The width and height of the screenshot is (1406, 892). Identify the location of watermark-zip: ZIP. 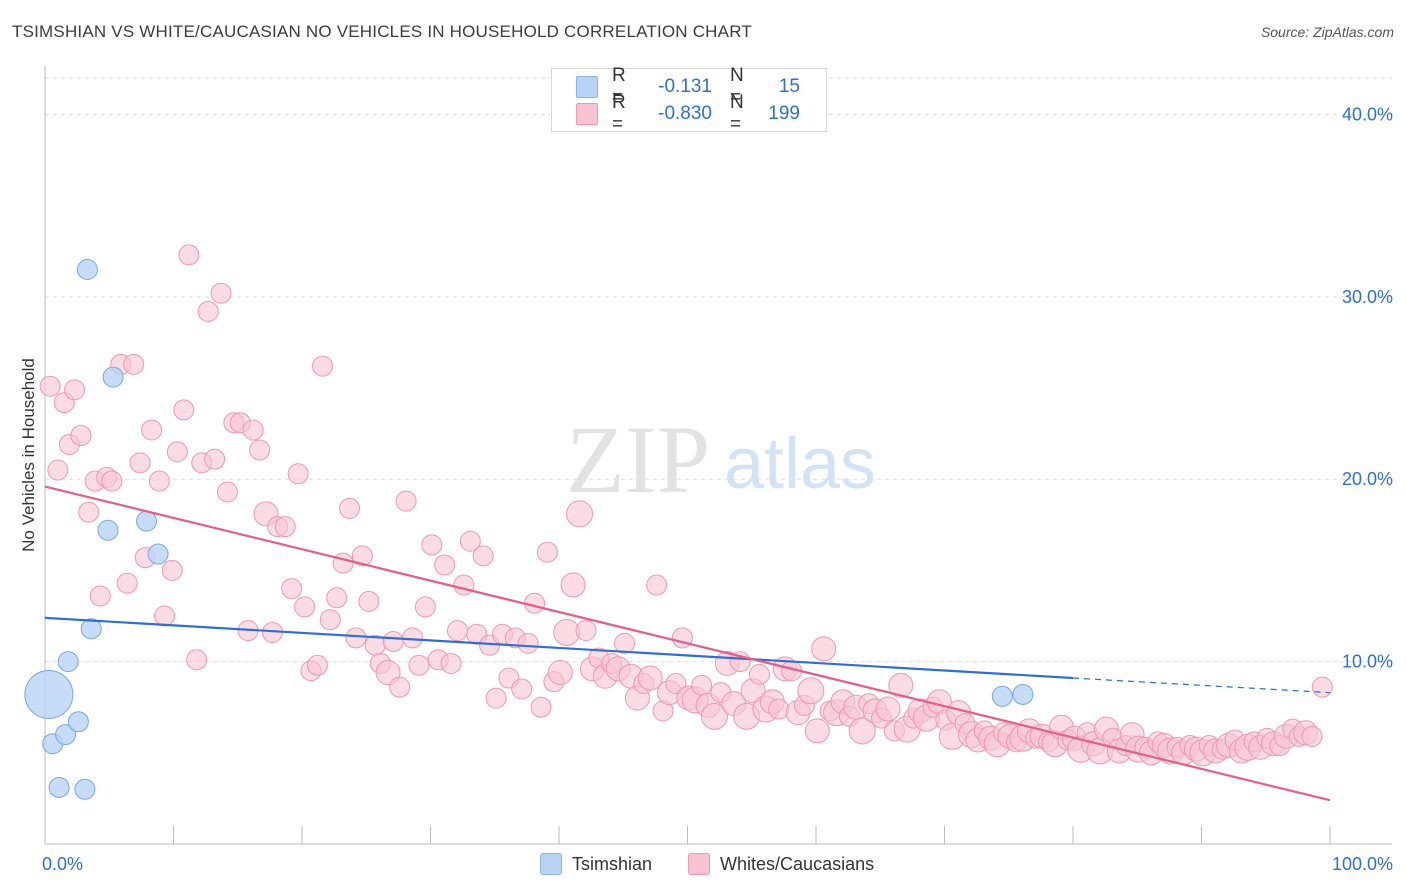
(638, 459).